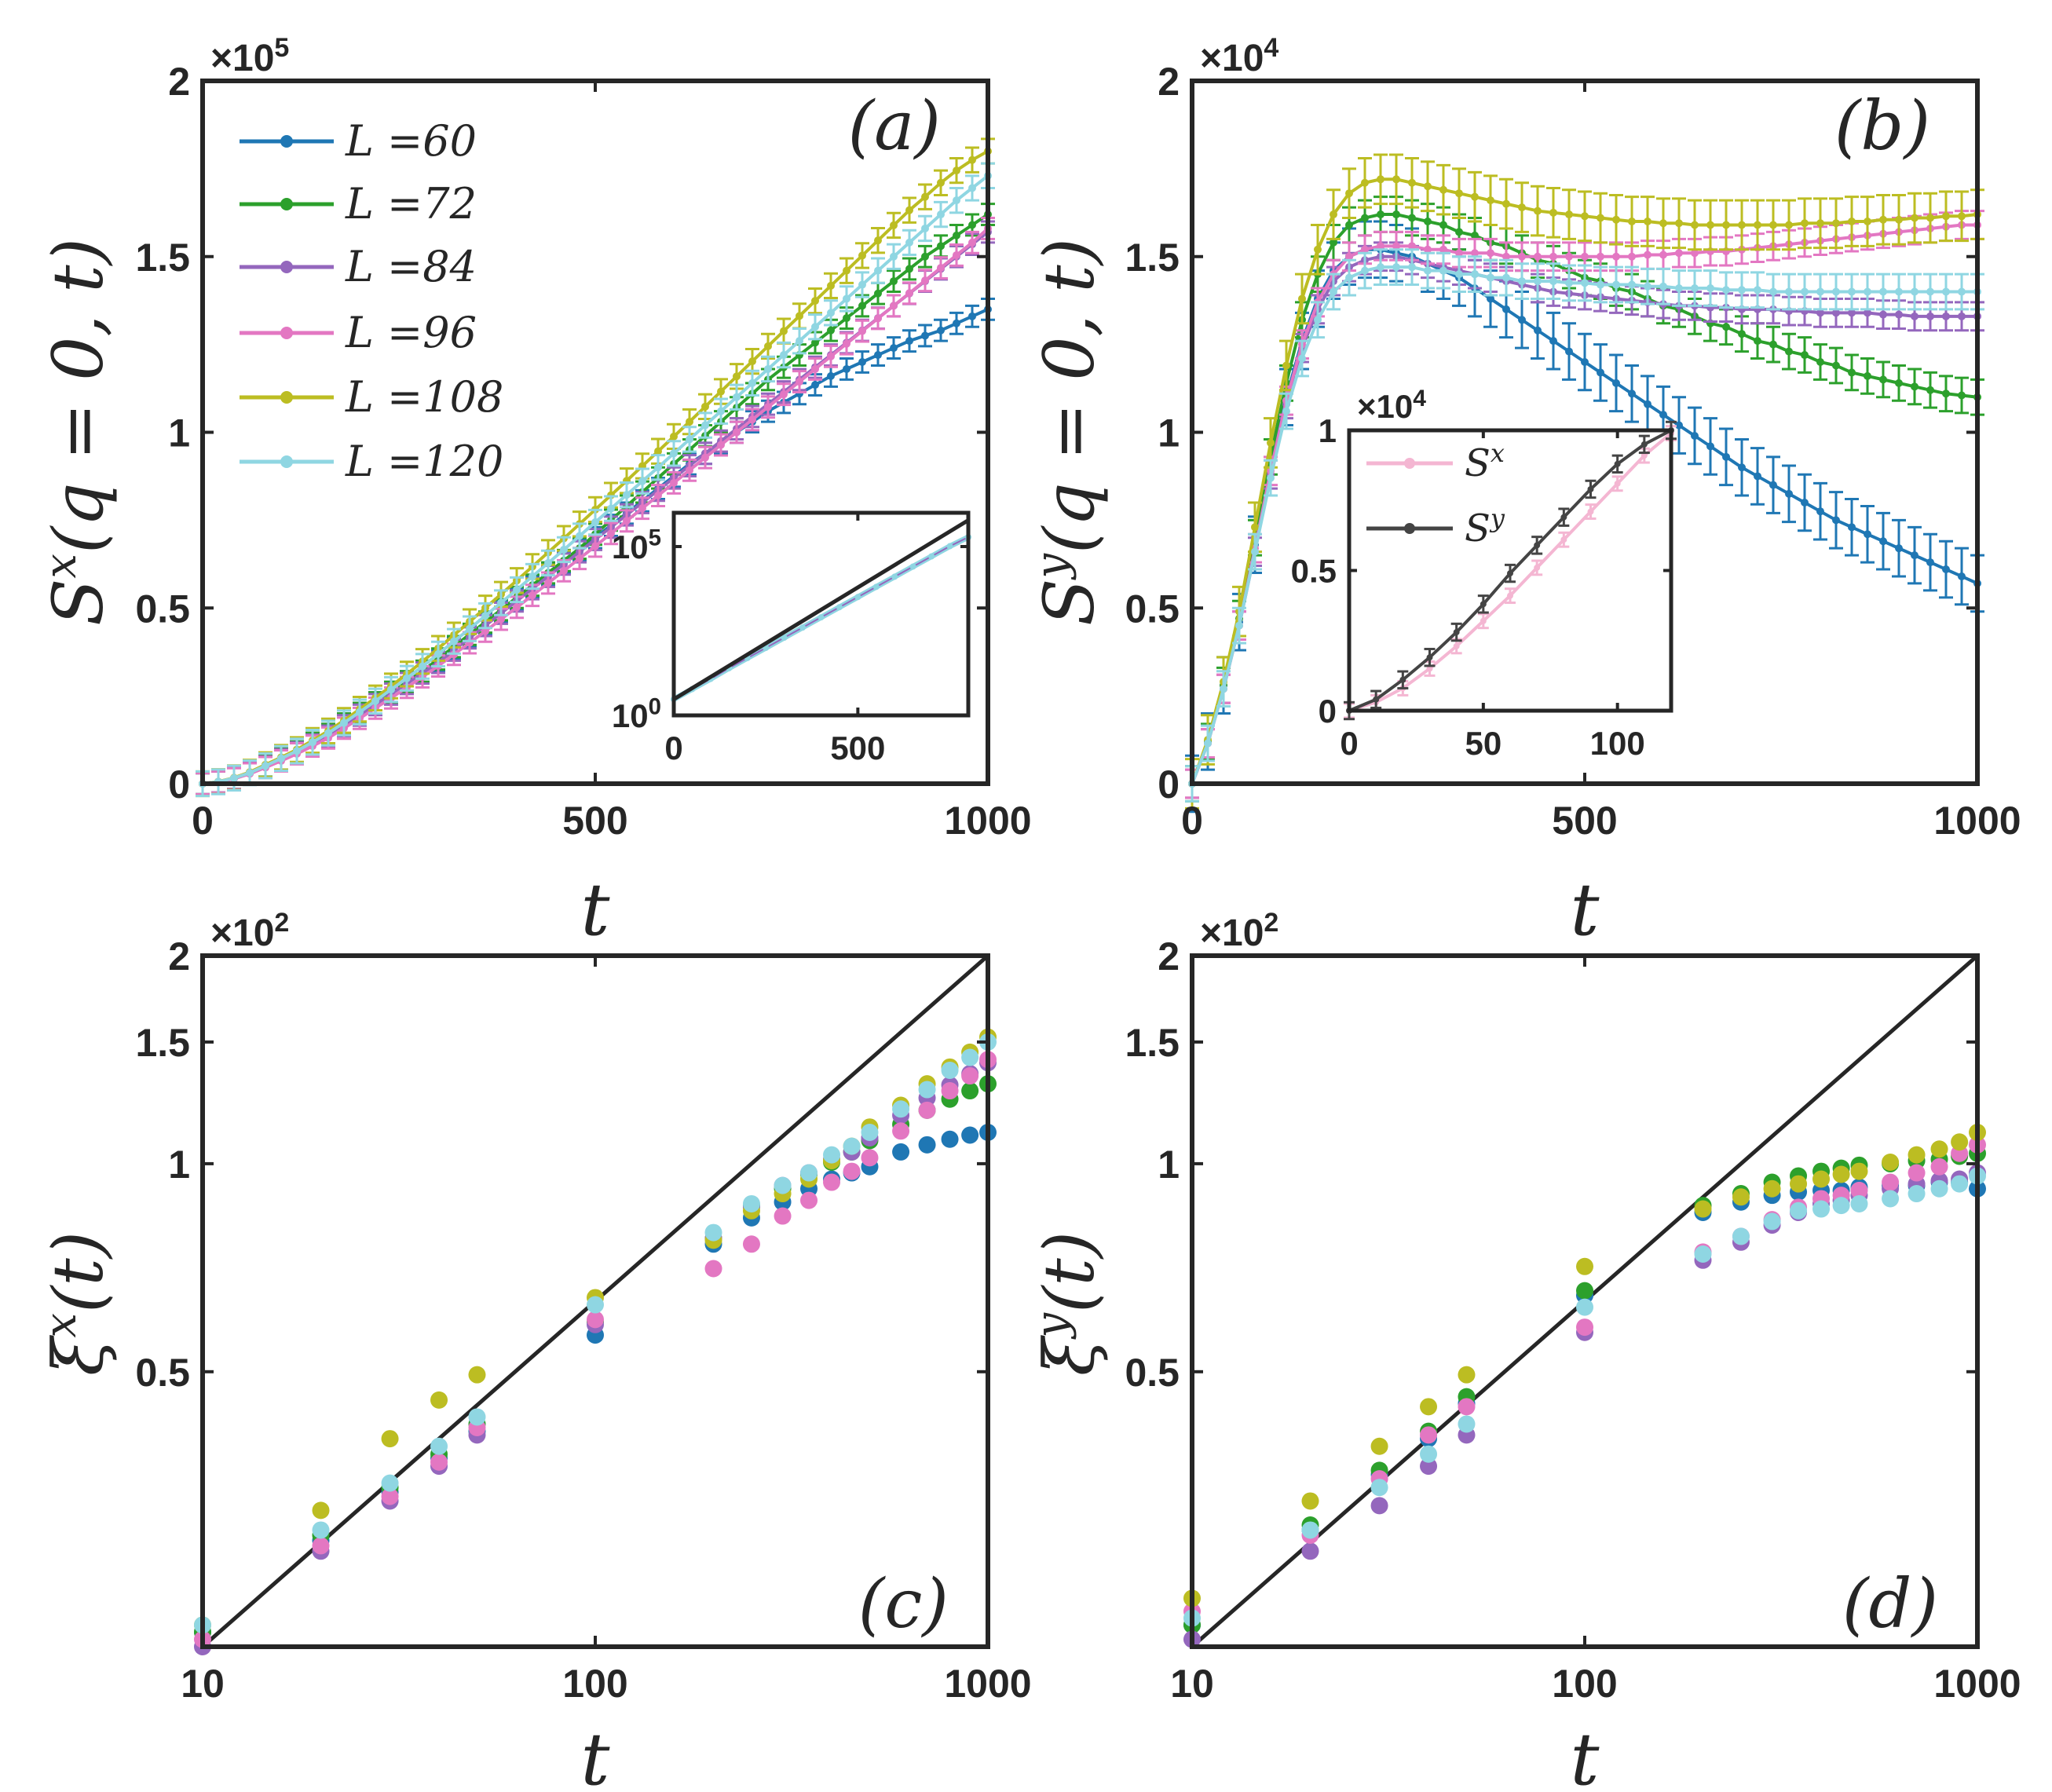 Image resolution: width=2052 pixels, height=1792 pixels. I want to click on y-tick-label: 2, so click(179, 82).